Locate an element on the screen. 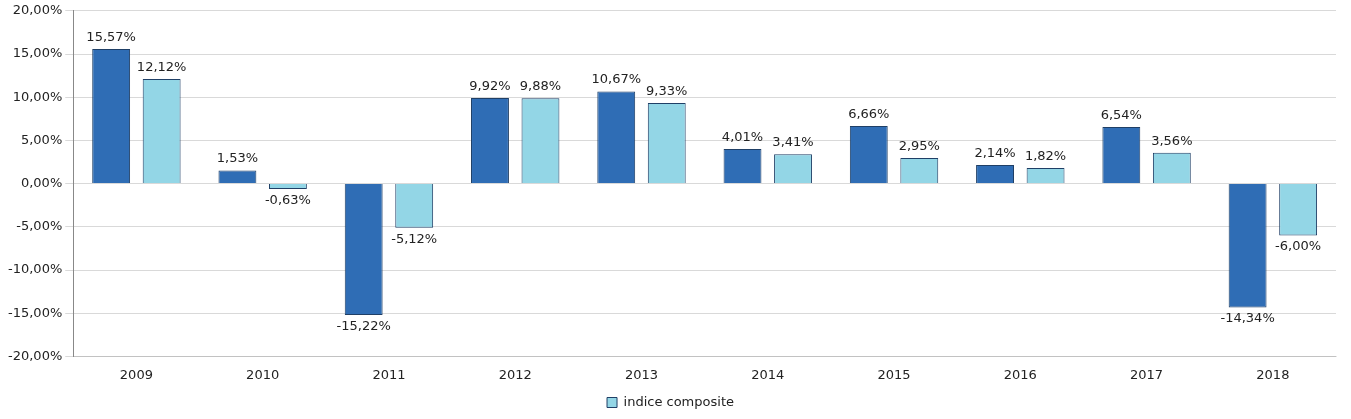 The image size is (1351, 419). data-label: 12,12% is located at coordinates (161, 66).